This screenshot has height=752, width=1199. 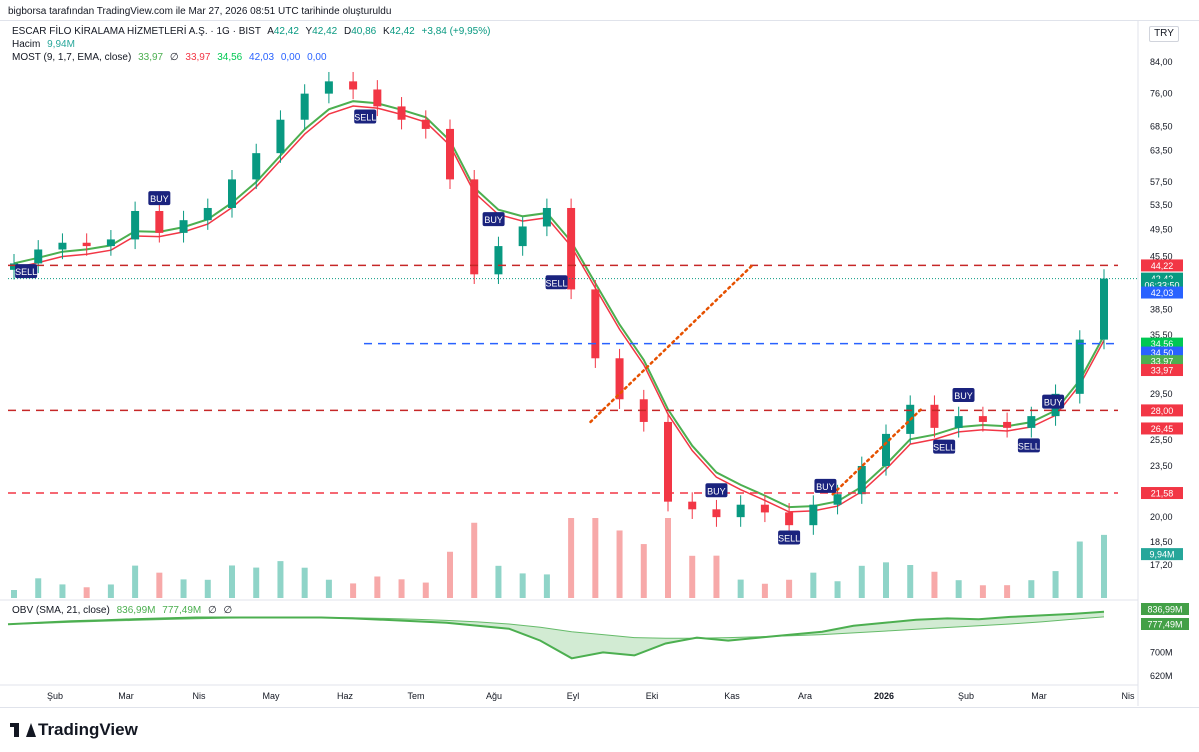 What do you see at coordinates (884, 696) in the screenshot?
I see `x-tick-label: 2026` at bounding box center [884, 696].